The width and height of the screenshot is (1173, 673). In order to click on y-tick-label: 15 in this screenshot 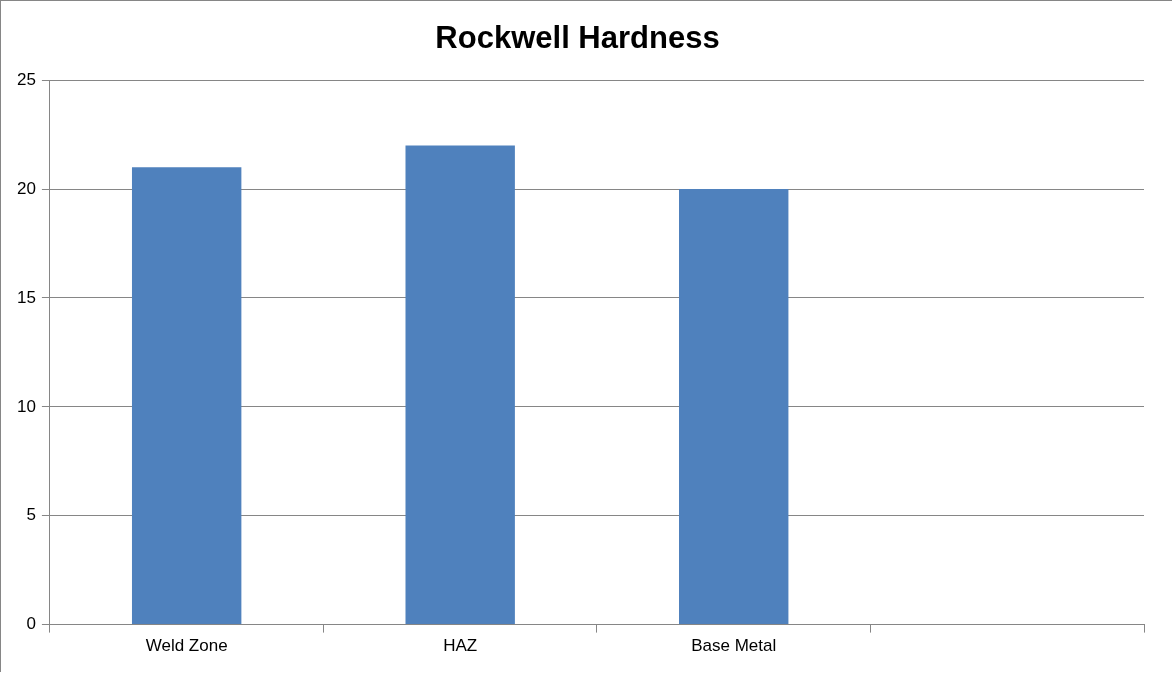, I will do `click(26, 297)`.